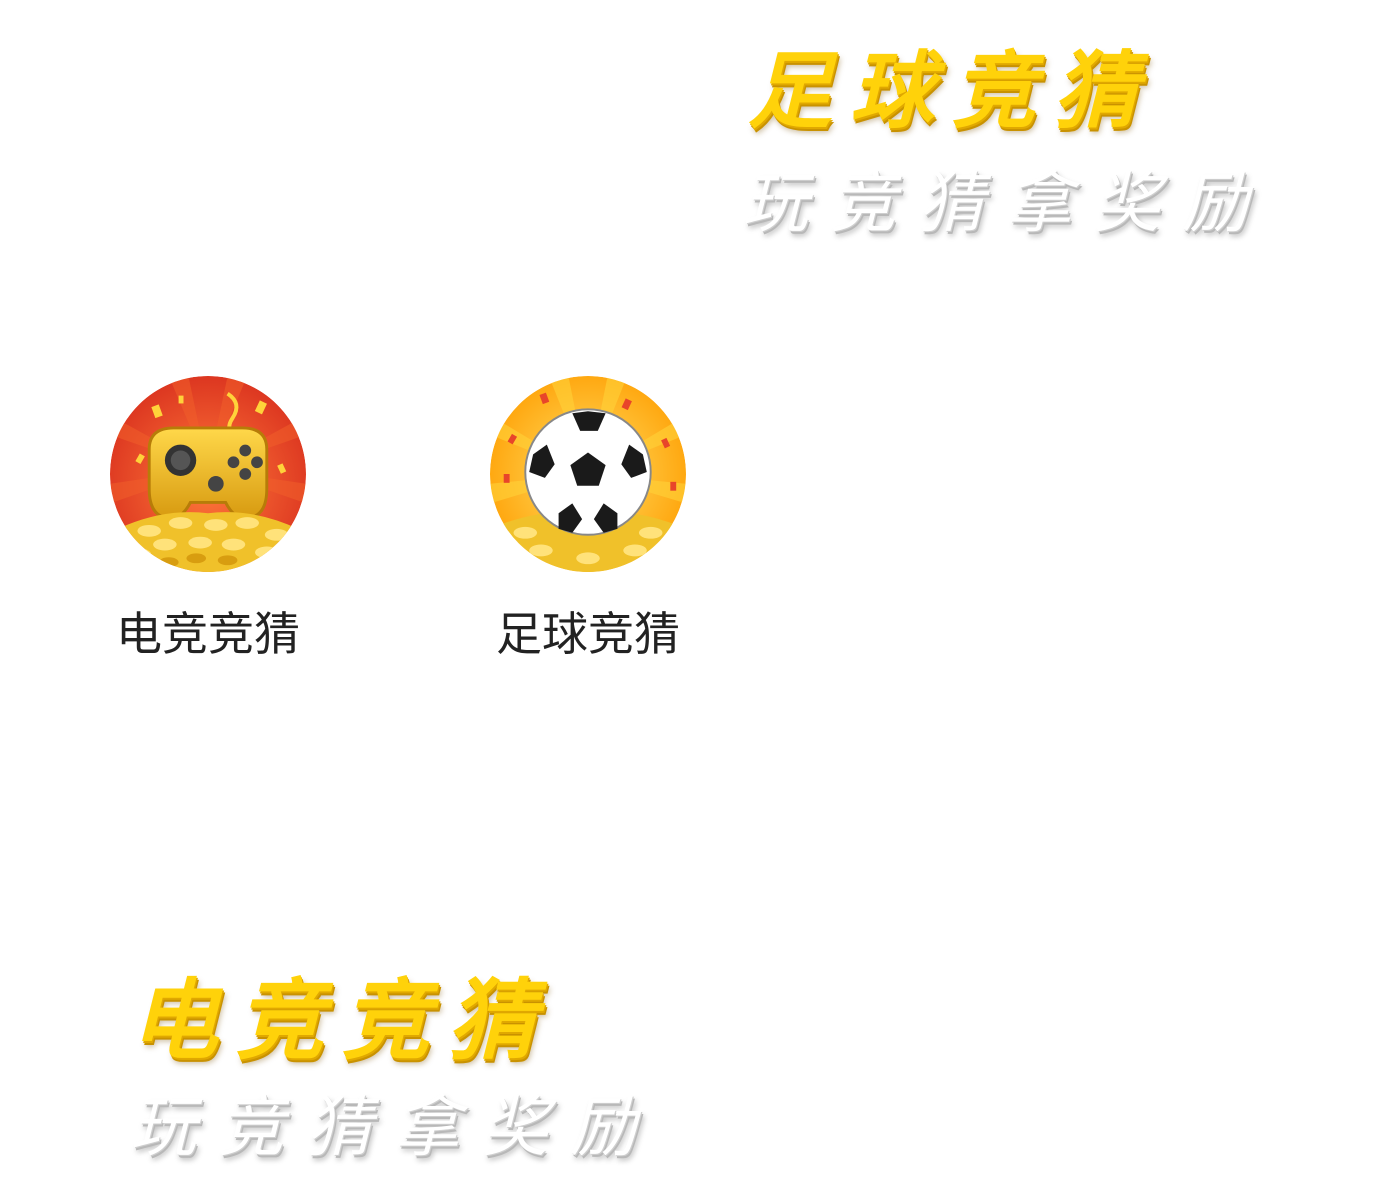 The image size is (1400, 1200). What do you see at coordinates (208, 634) in the screenshot?
I see `esports-app-label: 电竞竞猜` at bounding box center [208, 634].